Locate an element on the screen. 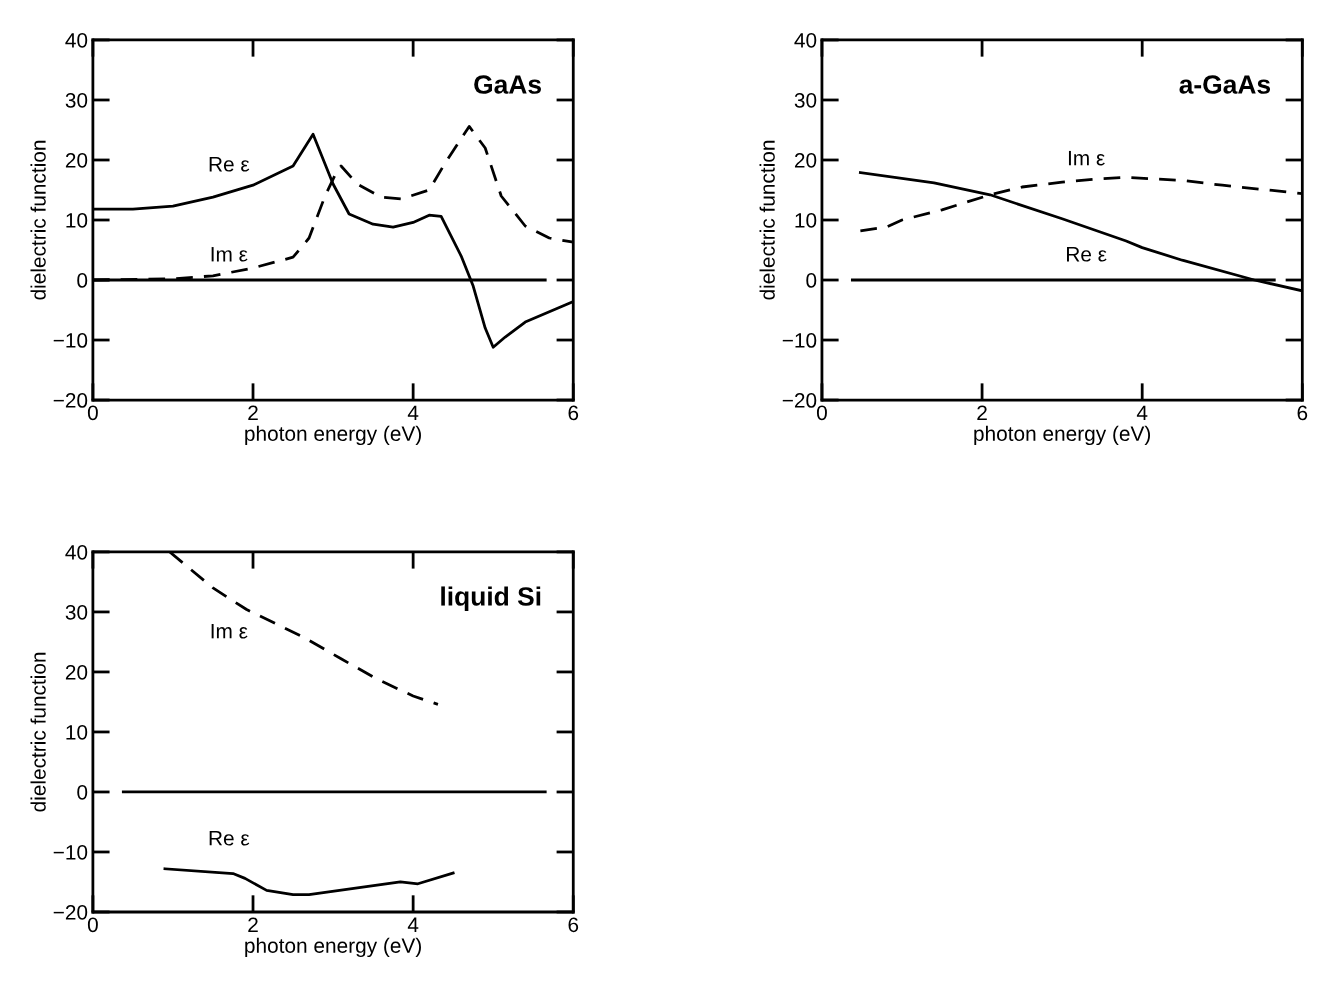  text: GaAs is located at coordinates (507, 84).